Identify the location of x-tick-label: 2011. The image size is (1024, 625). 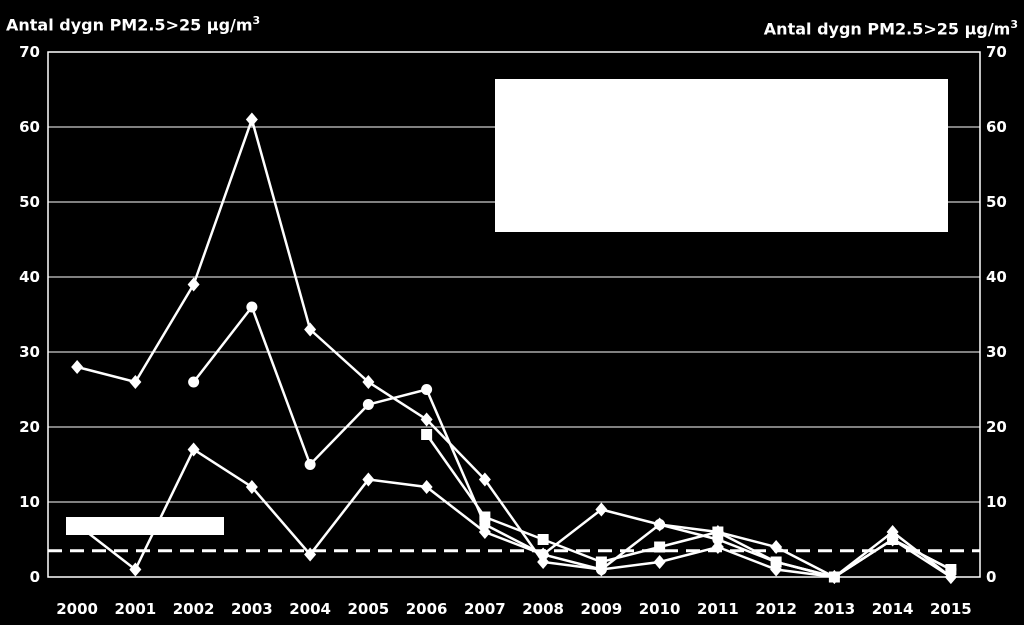
(718, 609).